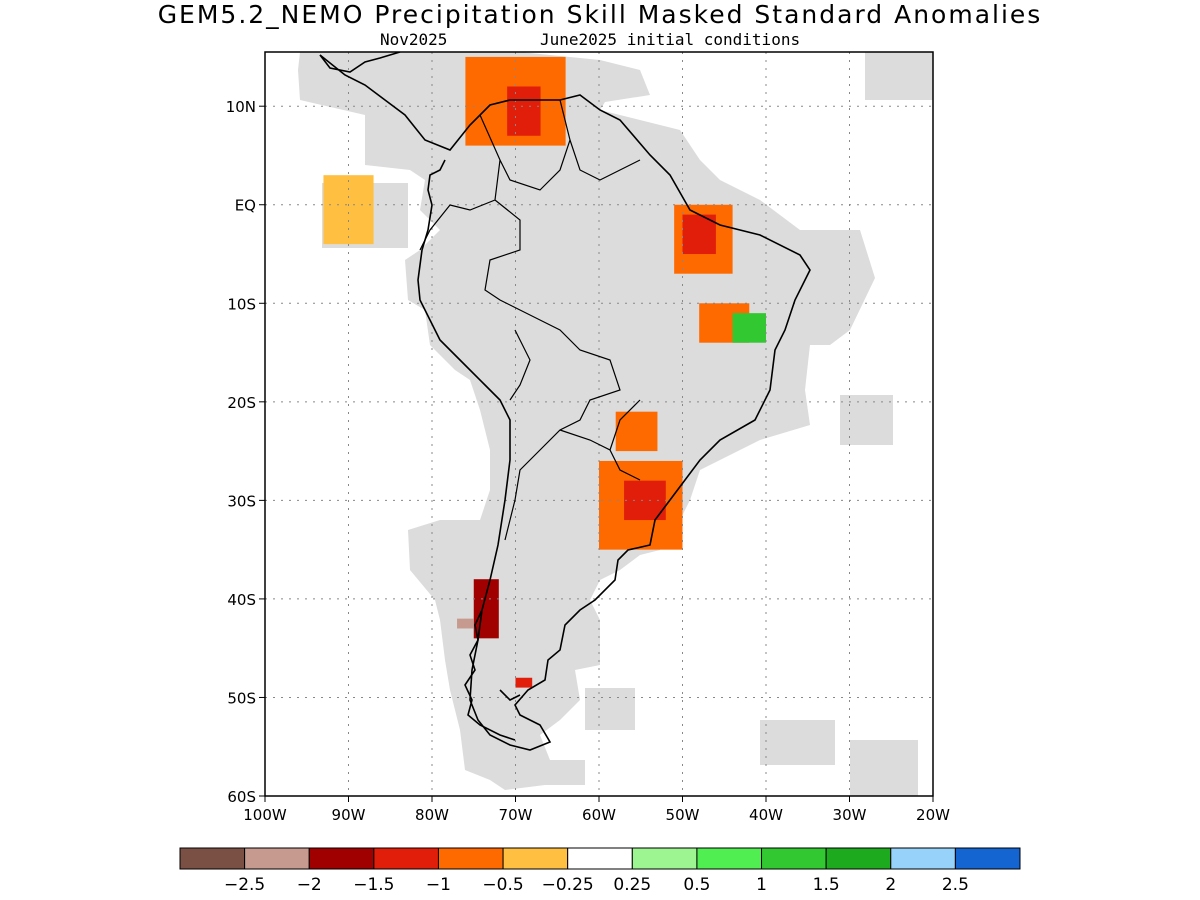 This screenshot has width=1200, height=900. Describe the element at coordinates (309, 885) in the screenshot. I see `colorbar-label: −2` at that location.